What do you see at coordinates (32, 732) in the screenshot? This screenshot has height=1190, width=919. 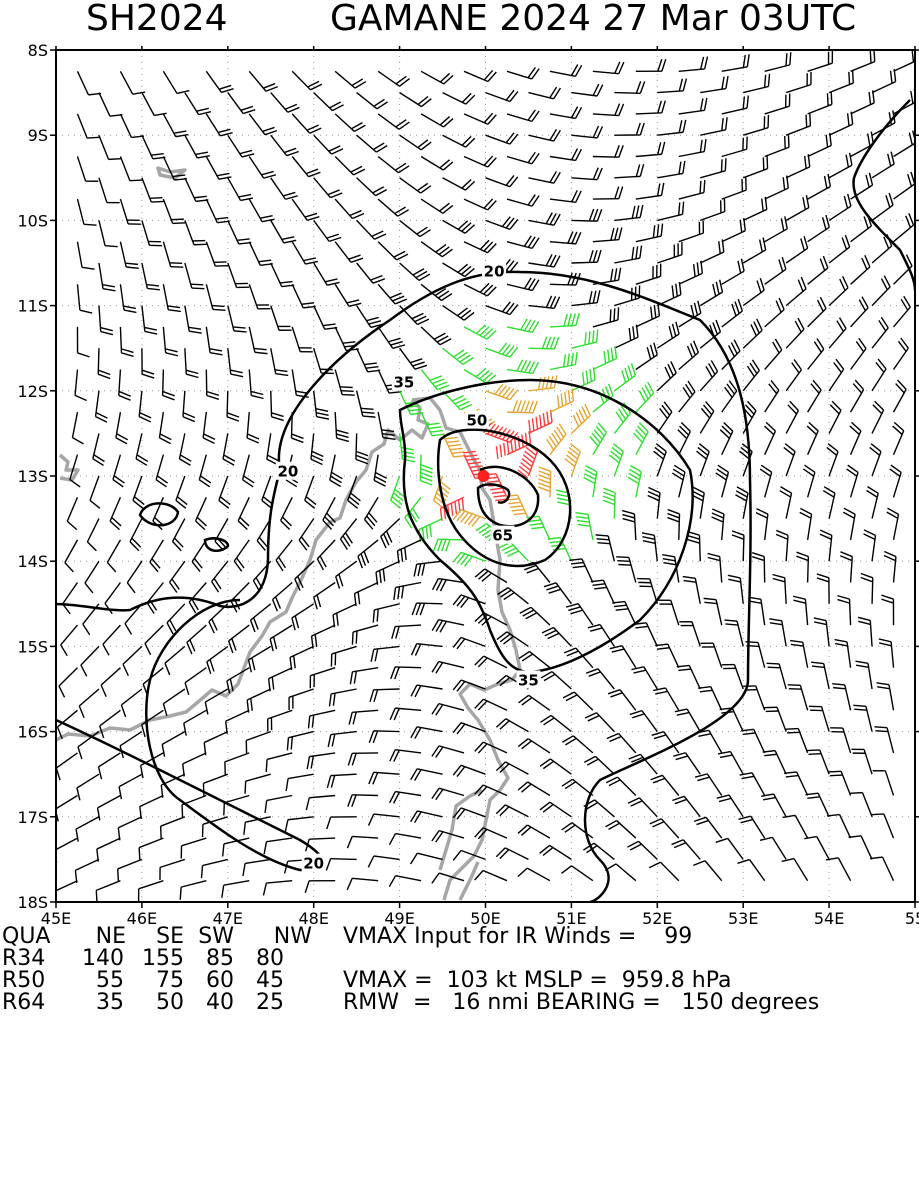 I see `lat-label: 16S` at bounding box center [32, 732].